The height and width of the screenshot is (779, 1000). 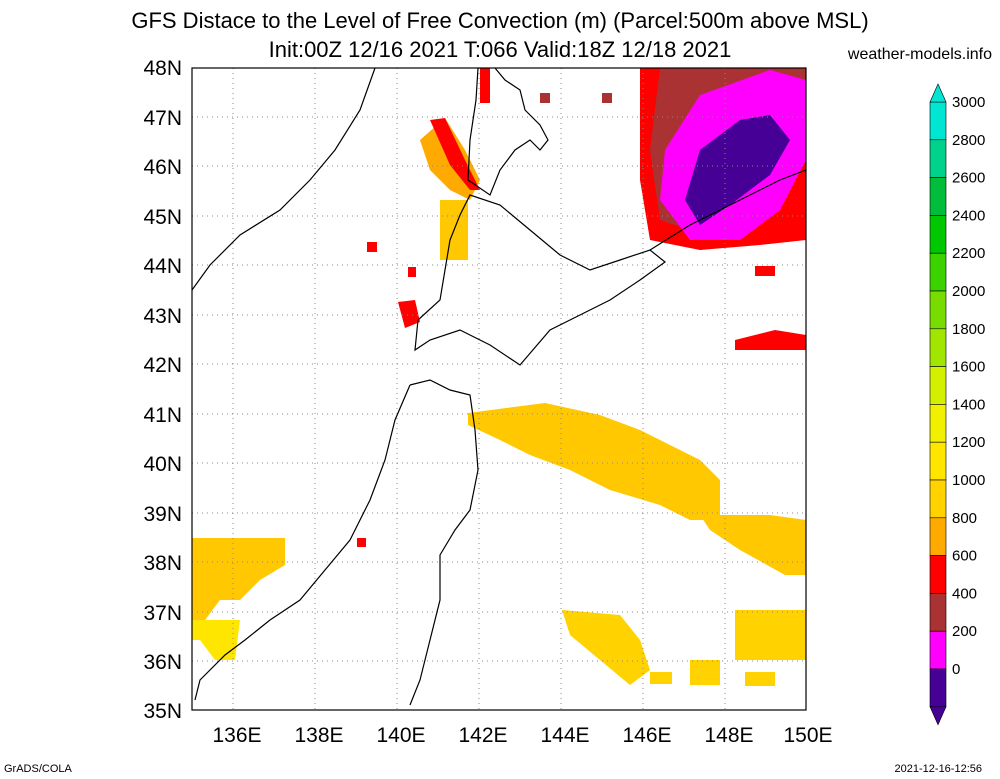 What do you see at coordinates (938, 769) in the screenshot?
I see `footer-timestamp: 2021-12-16-12:56` at bounding box center [938, 769].